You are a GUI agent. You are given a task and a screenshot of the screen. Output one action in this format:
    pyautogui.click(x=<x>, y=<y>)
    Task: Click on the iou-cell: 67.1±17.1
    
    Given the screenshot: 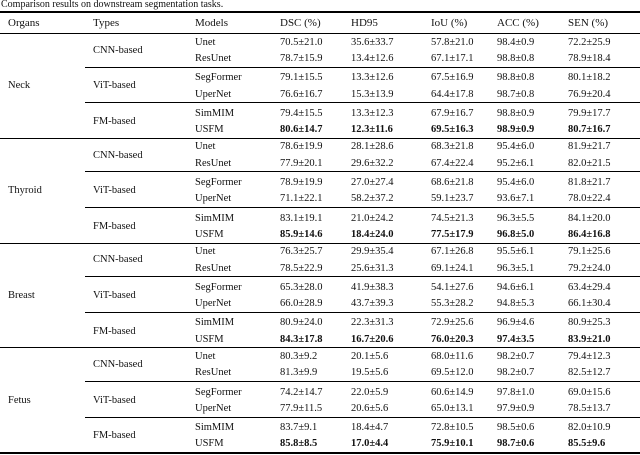 What is the action you would take?
    pyautogui.click(x=452, y=58)
    